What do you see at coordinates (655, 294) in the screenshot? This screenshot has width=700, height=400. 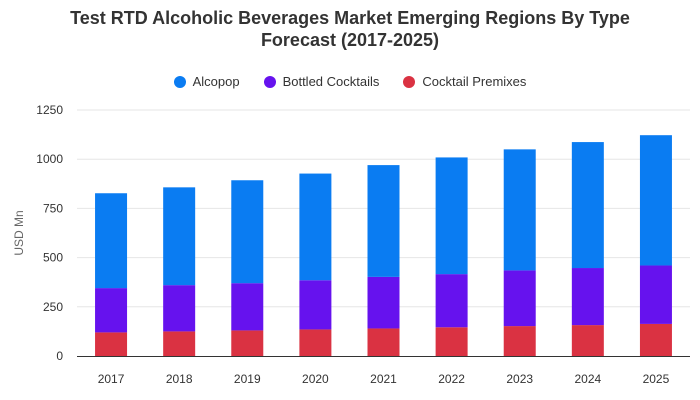 I see `bar-bottled-cocktails-2025` at bounding box center [655, 294].